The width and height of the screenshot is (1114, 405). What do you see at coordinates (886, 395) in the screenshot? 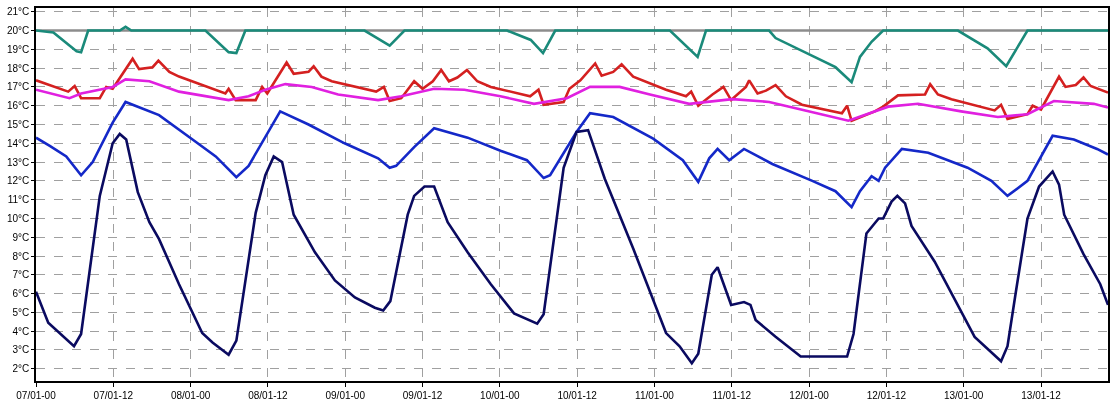
I see `x-tick-label: 12/01-12` at bounding box center [886, 395].